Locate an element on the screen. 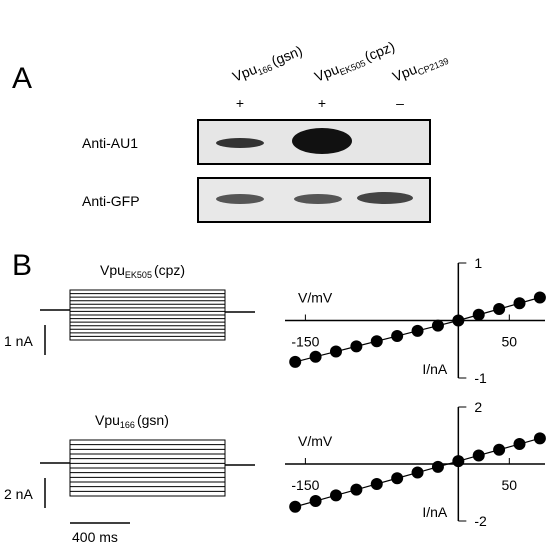  lane-label: Vpu166(gsn) is located at coordinates (267, 64).